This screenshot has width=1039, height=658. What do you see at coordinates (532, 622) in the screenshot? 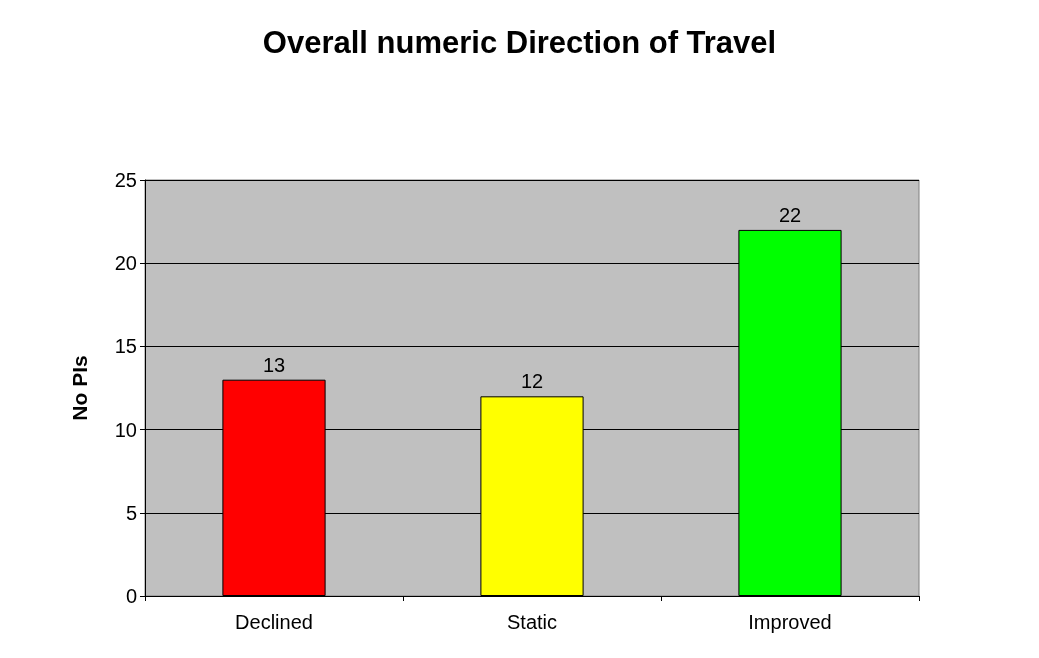
I see `x-tick-label: Static` at bounding box center [532, 622].